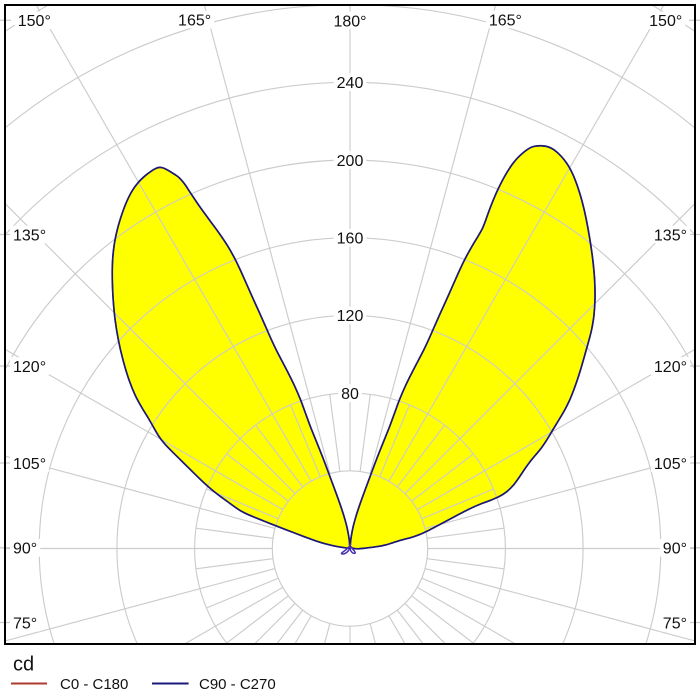 The height and width of the screenshot is (700, 700). What do you see at coordinates (350, 394) in the screenshot?
I see `svg-text: 80` at bounding box center [350, 394].